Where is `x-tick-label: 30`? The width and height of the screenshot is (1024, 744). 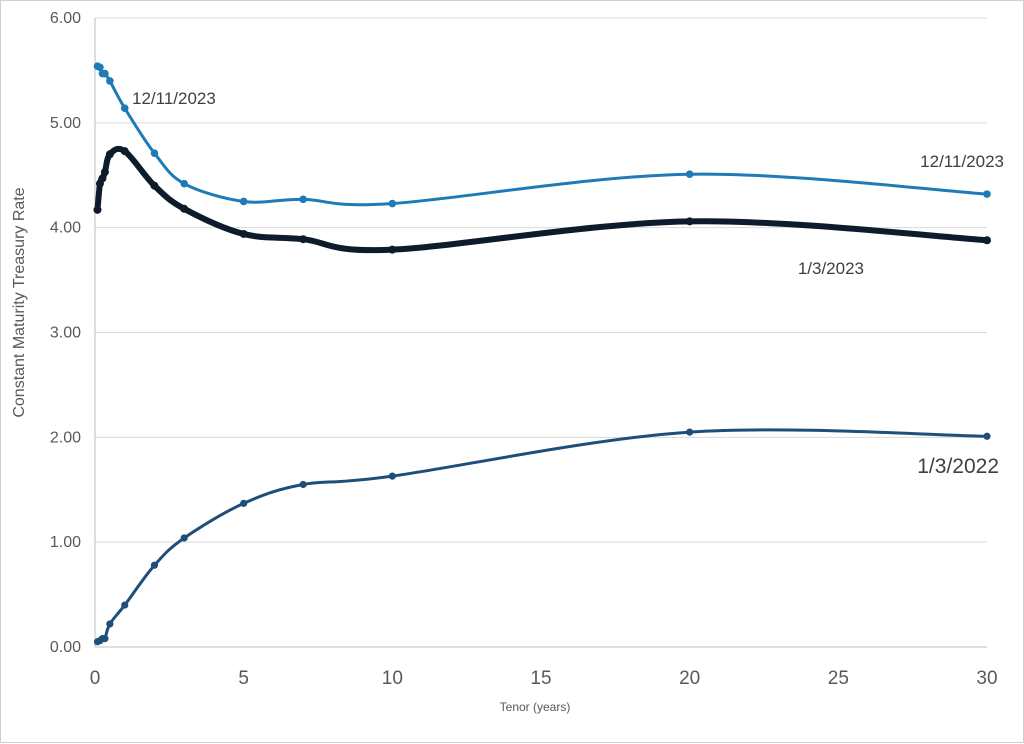 x-tick-label: 30 is located at coordinates (986, 678).